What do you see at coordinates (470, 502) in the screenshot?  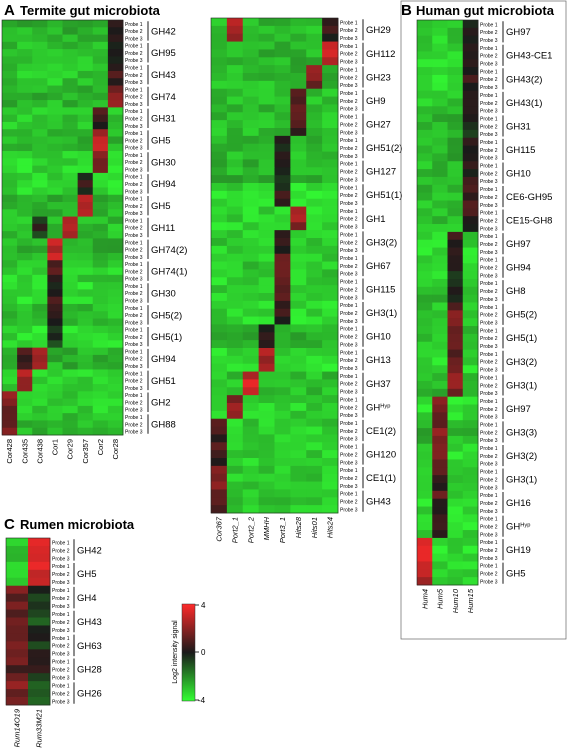 I see `panel-b-cell-r61-c3` at bounding box center [470, 502].